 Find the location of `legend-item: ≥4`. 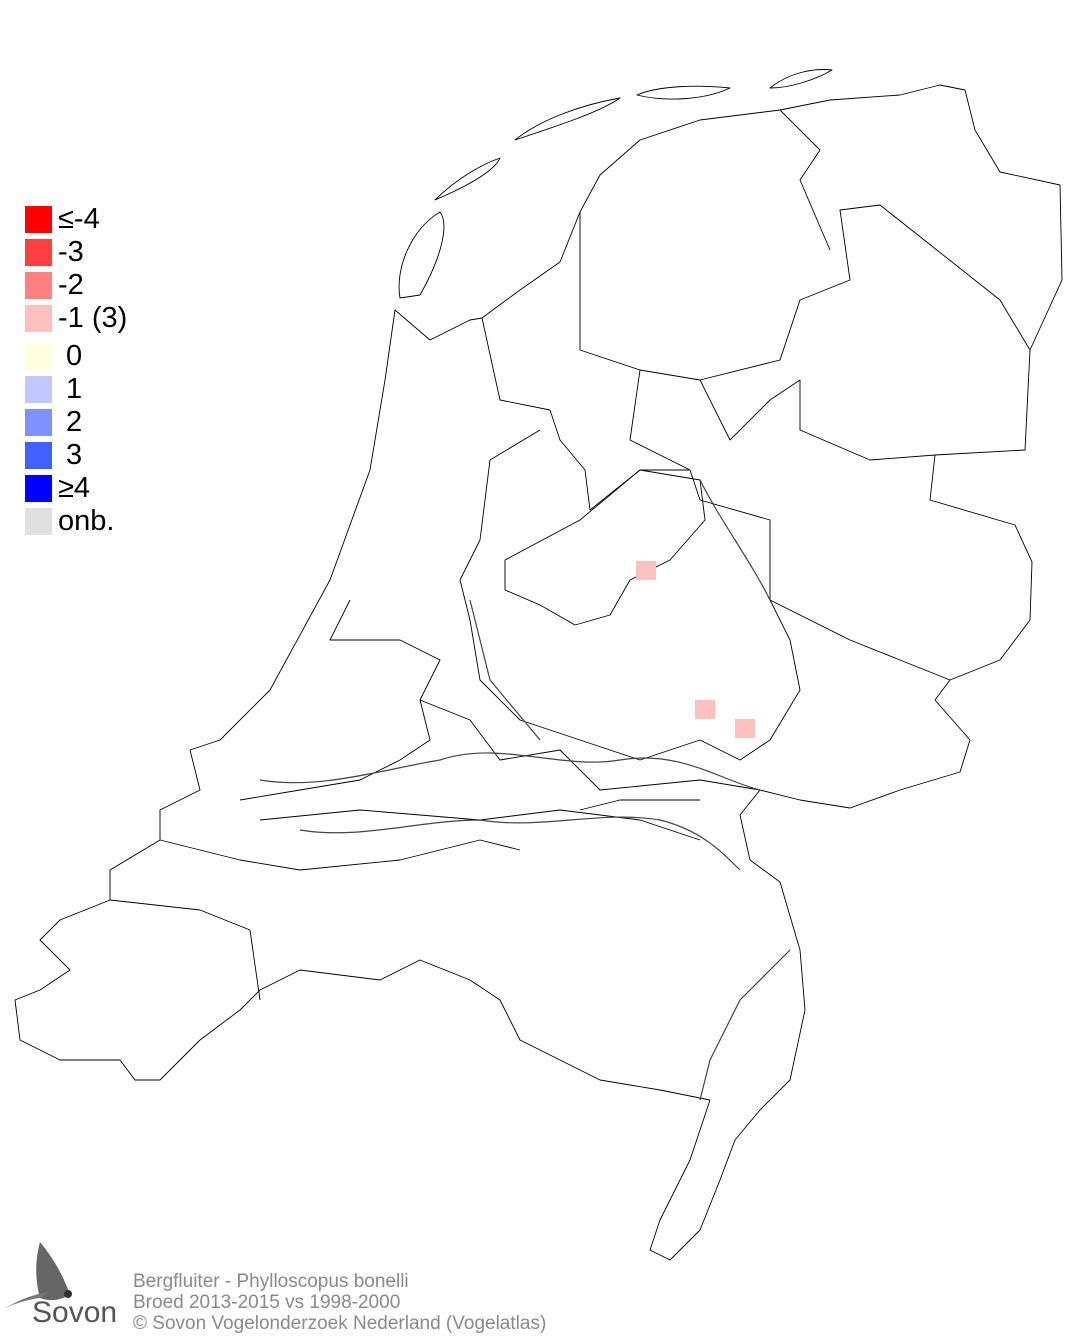

legend-item: ≥4 is located at coordinates (58, 488).